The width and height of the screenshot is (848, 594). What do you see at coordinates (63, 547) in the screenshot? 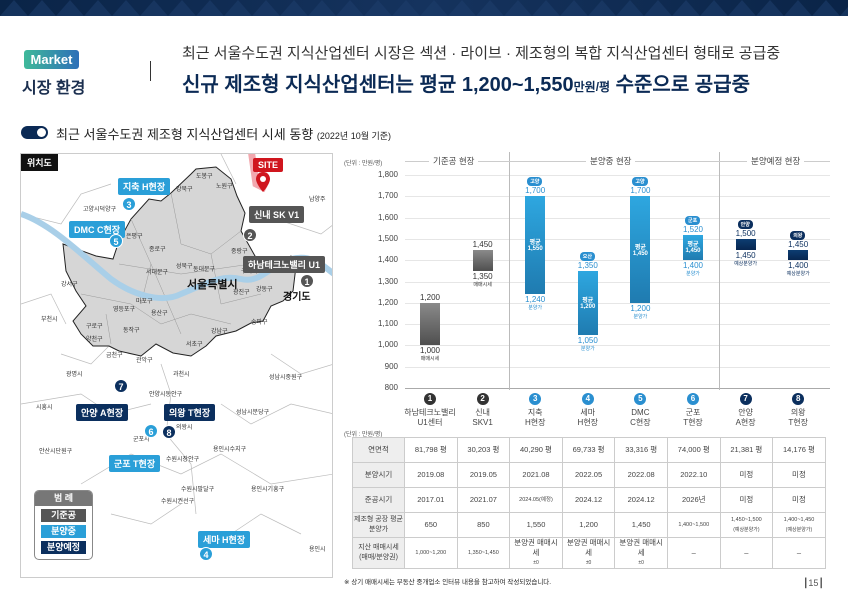
I see `legend-planned: 분양예정` at bounding box center [63, 547].